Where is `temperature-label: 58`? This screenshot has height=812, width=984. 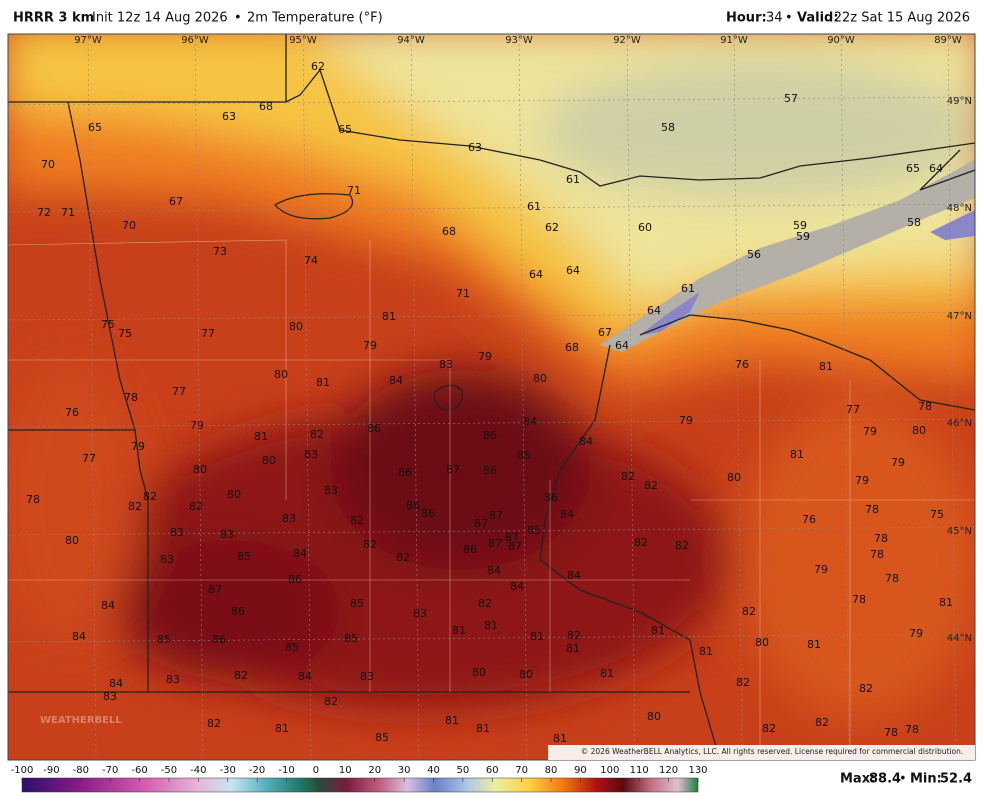 temperature-label: 58 is located at coordinates (668, 127).